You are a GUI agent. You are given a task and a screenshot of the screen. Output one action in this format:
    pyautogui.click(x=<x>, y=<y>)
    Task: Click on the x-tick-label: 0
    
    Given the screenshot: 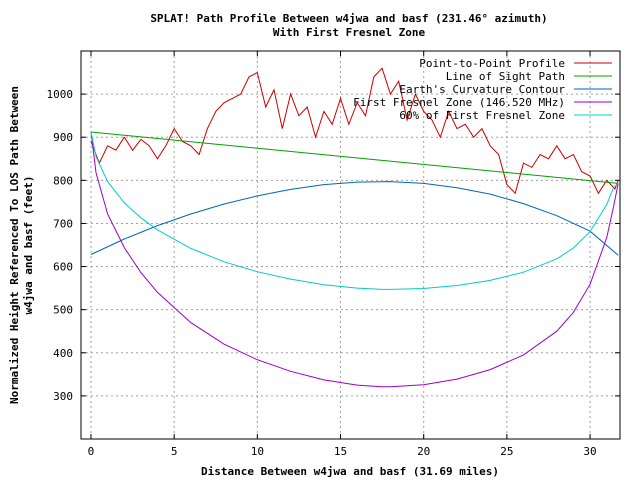 What is the action you would take?
    pyautogui.click(x=91, y=451)
    